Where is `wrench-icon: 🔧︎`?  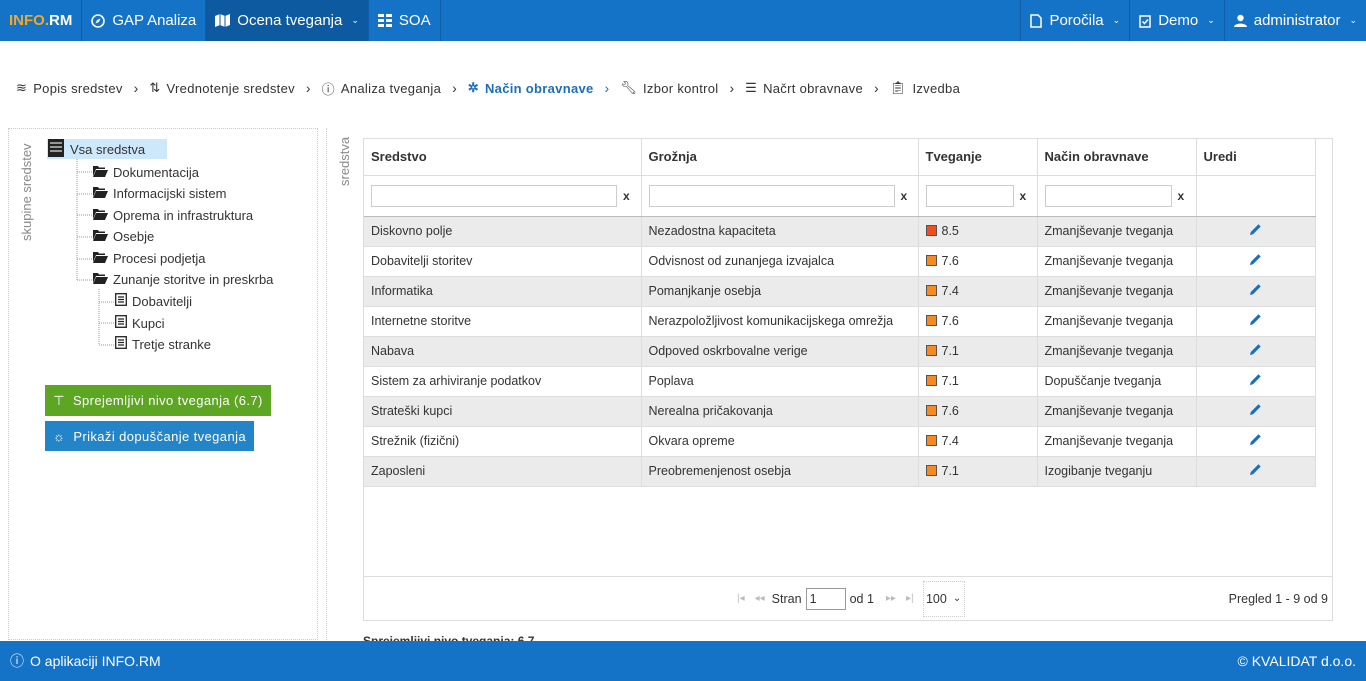
wrench-icon: 🔧︎ is located at coordinates (629, 87).